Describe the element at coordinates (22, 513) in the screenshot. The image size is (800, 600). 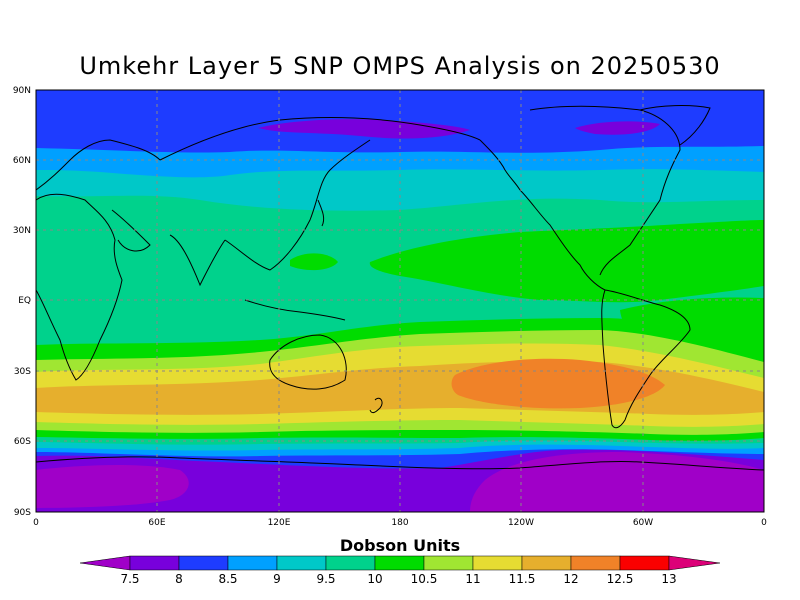
I see `lat-label: 90S` at that location.